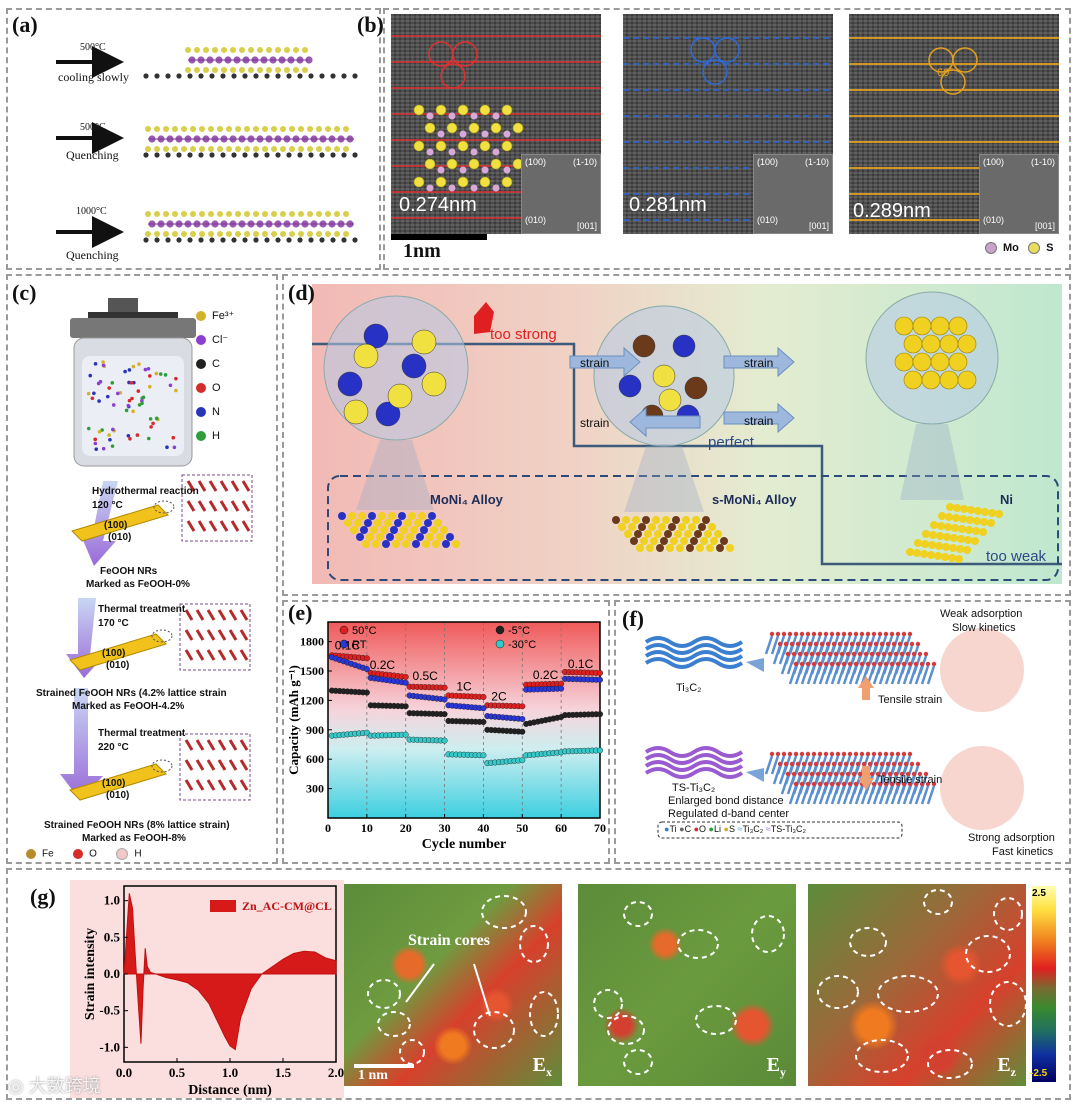 Image resolution: width=1080 pixels, height=1106 pixels. Describe the element at coordinates (300, 612) in the screenshot. I see `panel-e-label: (e)` at that location.